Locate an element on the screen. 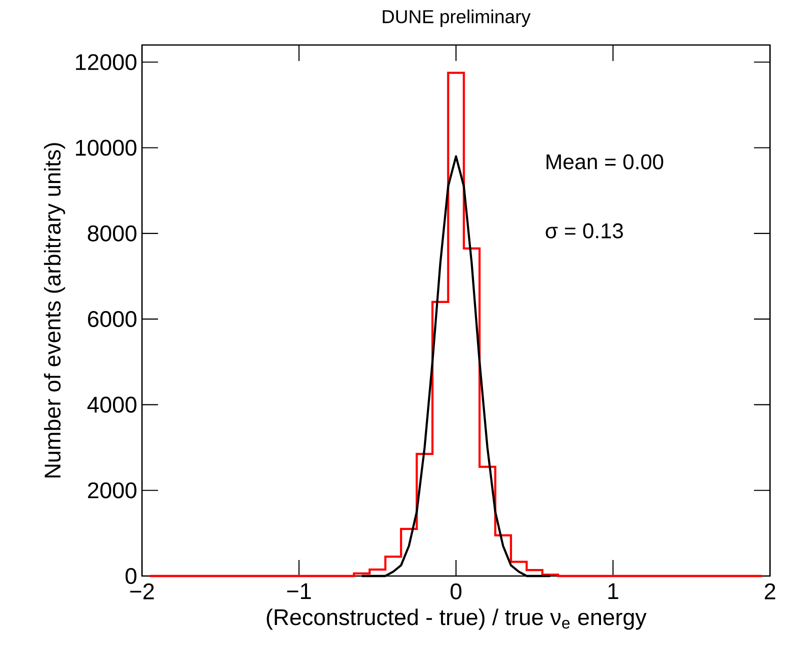  y-tick-label: 10000 is located at coordinates (106, 148).